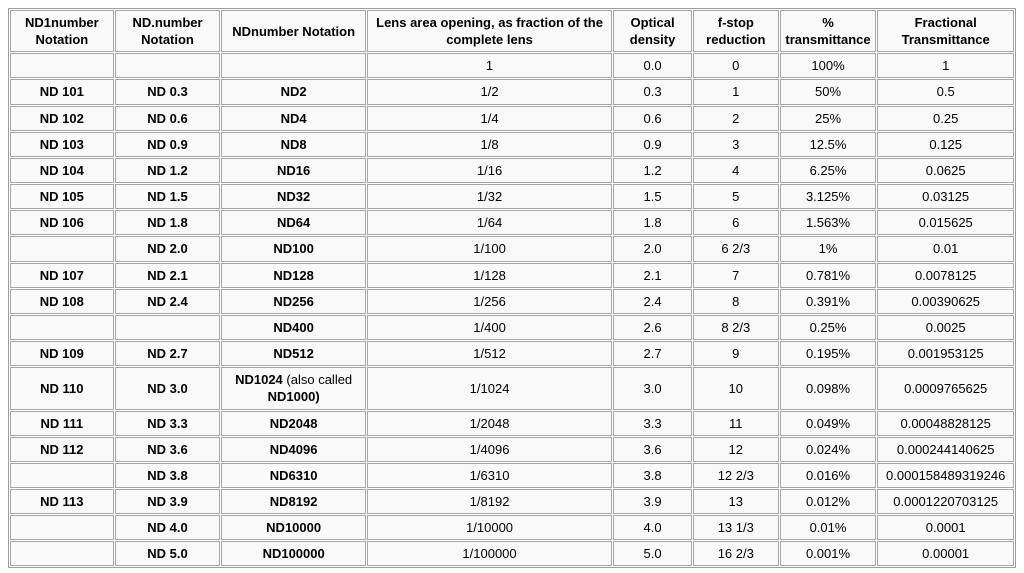  Describe the element at coordinates (735, 92) in the screenshot. I see `table-cell: 1` at that location.